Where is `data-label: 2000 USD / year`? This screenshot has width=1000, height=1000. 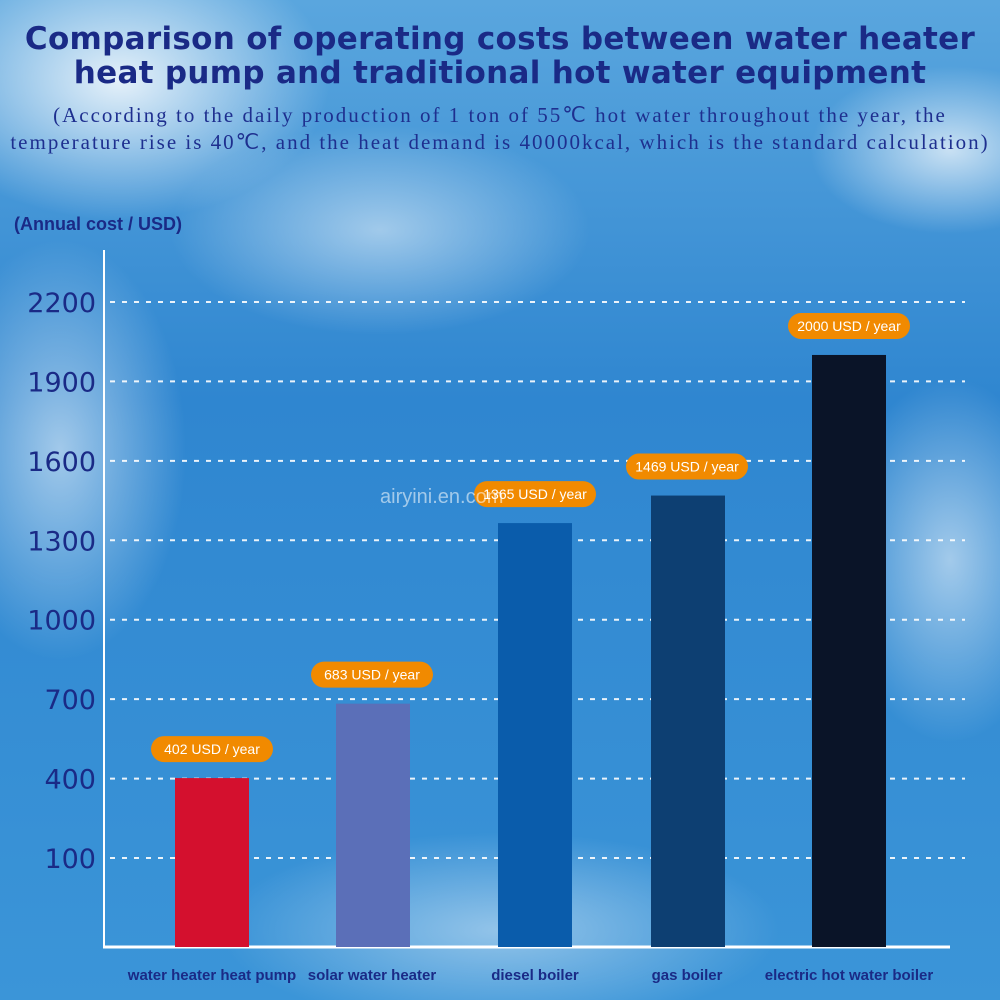
data-label: 2000 USD / year is located at coordinates (849, 326).